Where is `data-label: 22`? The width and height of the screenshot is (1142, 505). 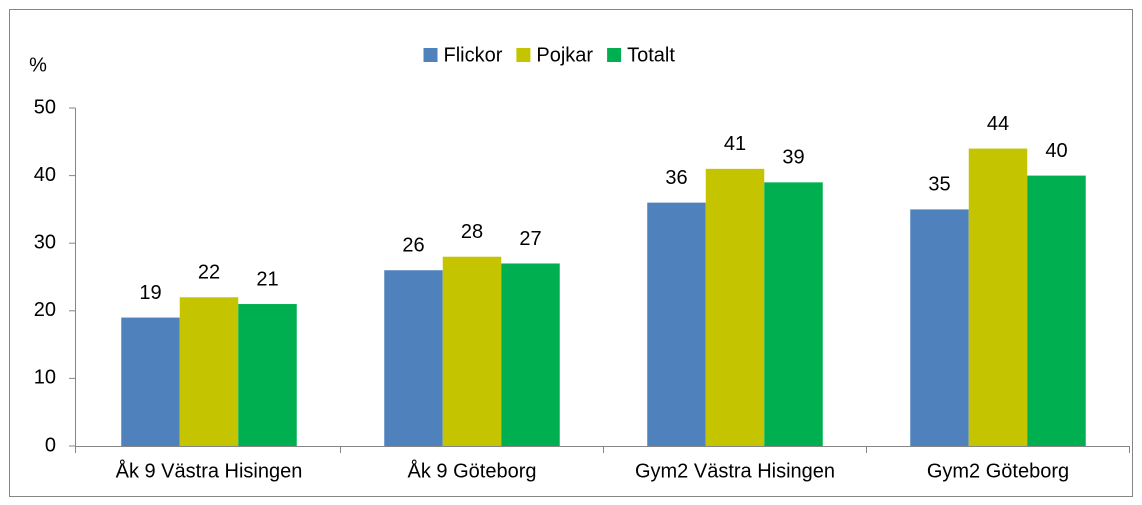
data-label: 22 is located at coordinates (209, 273).